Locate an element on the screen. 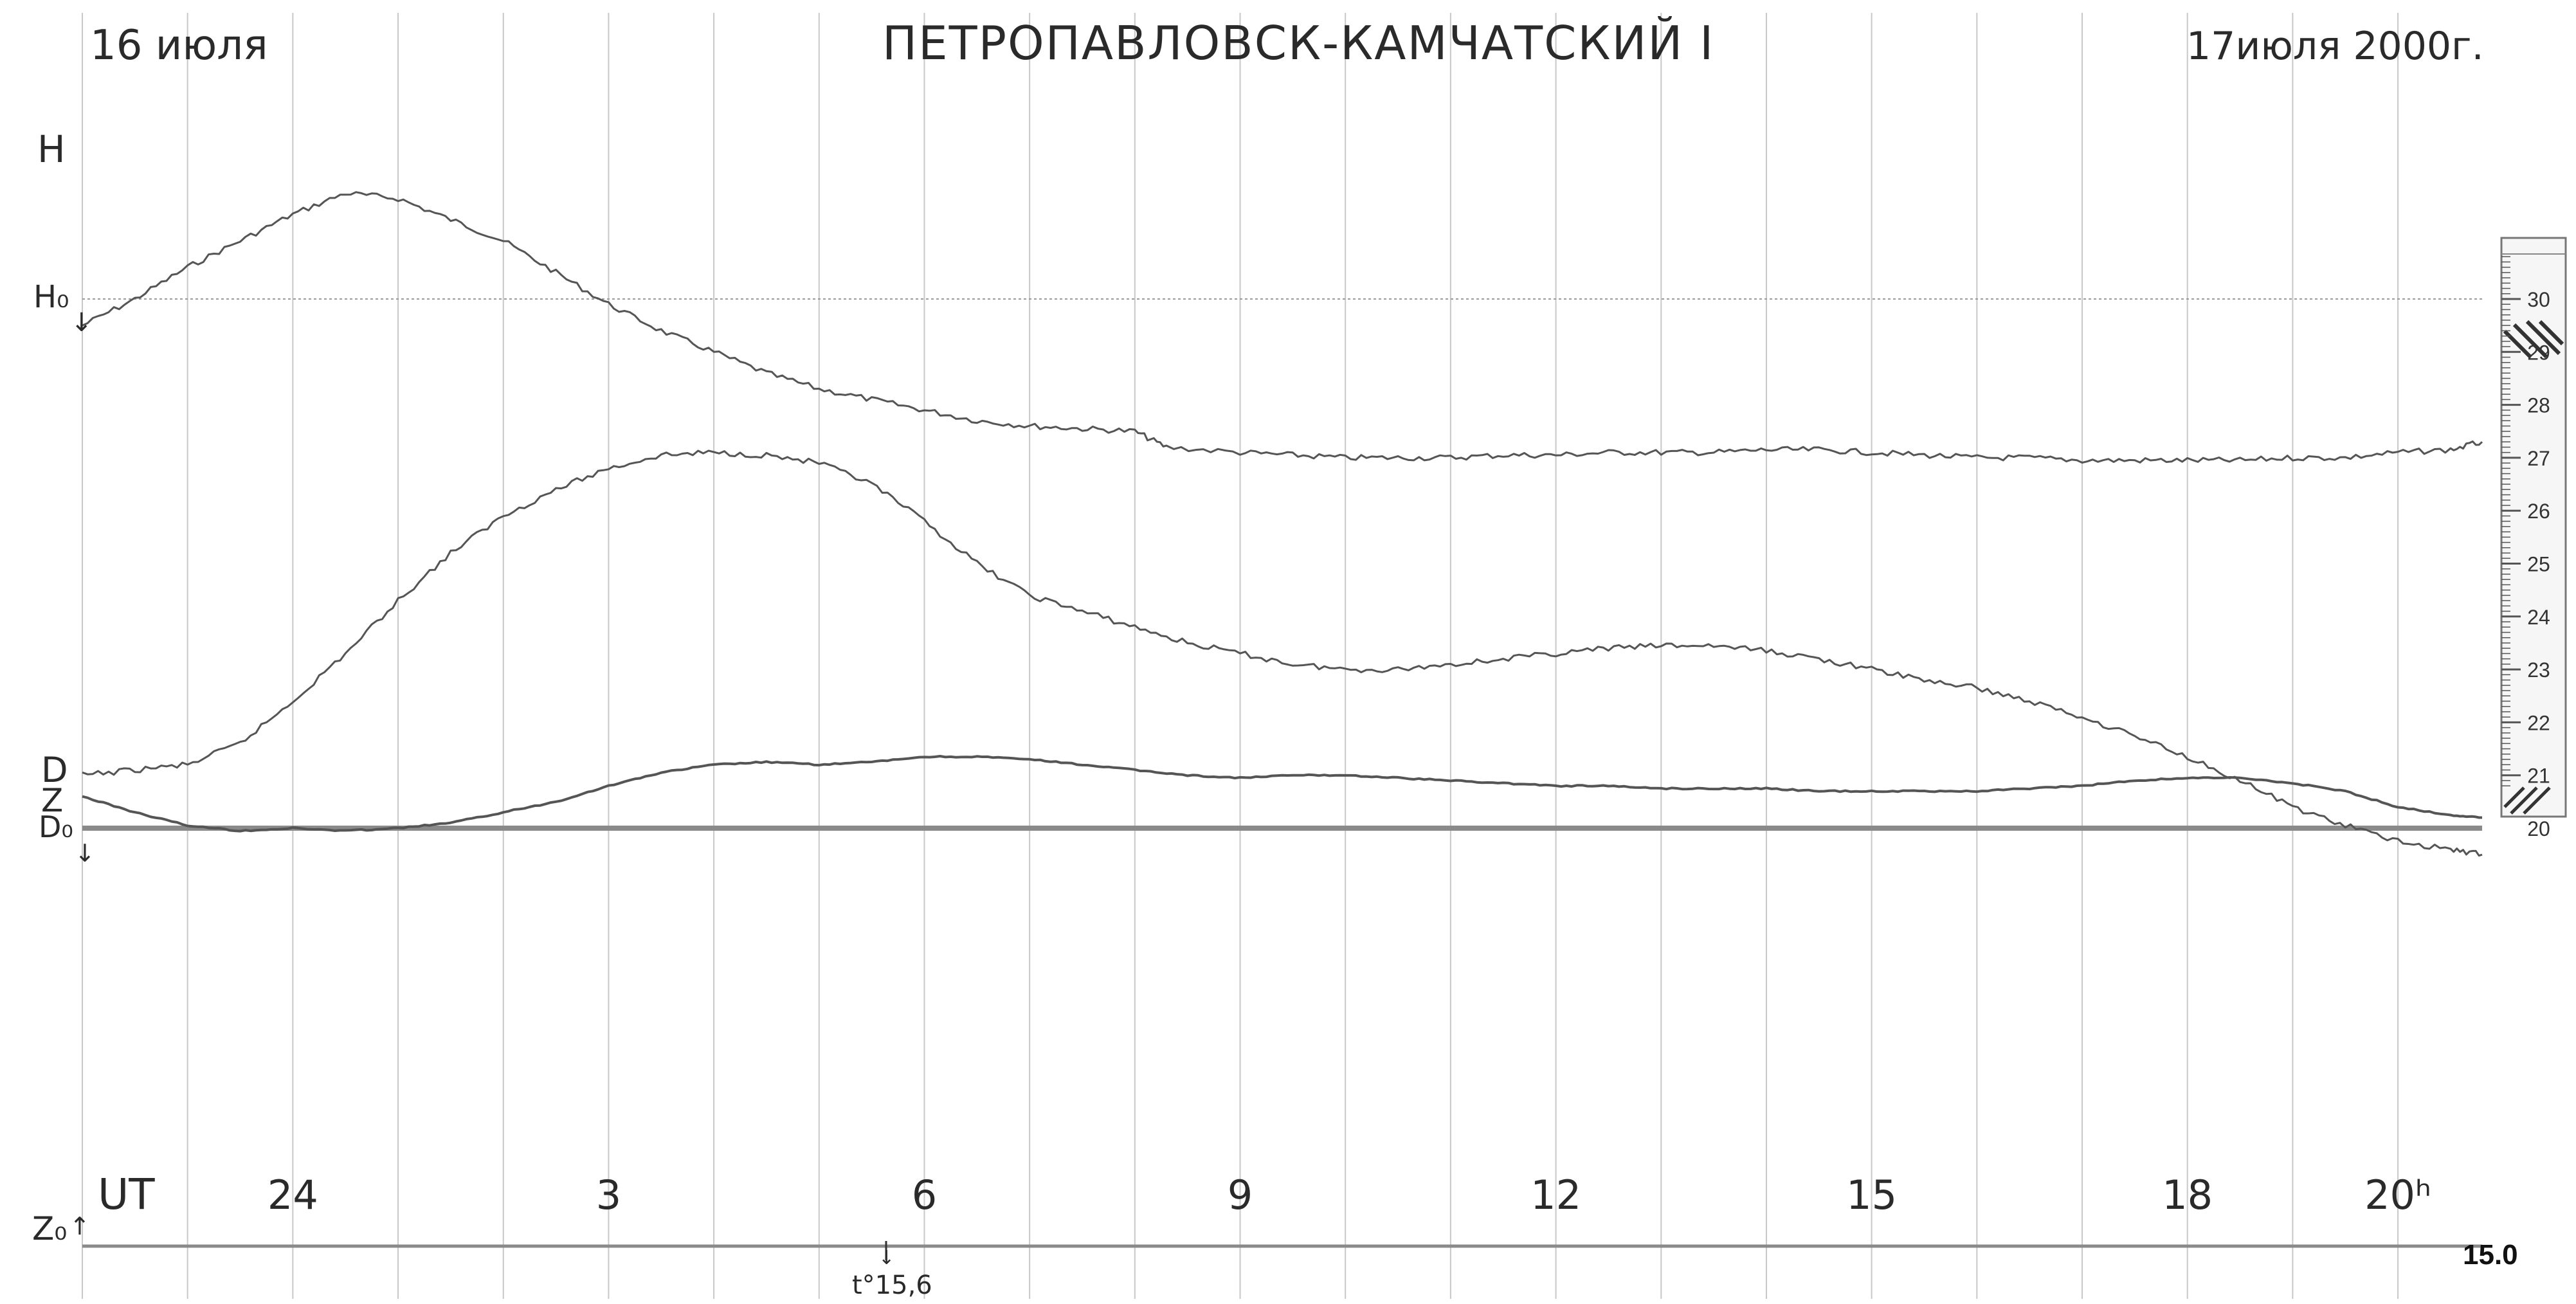 Image resolution: width=2576 pixels, height=1304 pixels. scale-hatch is located at coordinates (2533, 339).